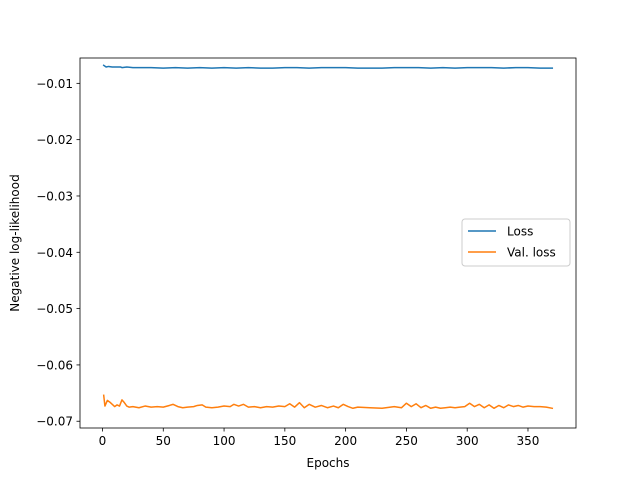 The height and width of the screenshot is (480, 640). I want to click on y-axis-label: Negative log-likelihood, so click(15, 242).